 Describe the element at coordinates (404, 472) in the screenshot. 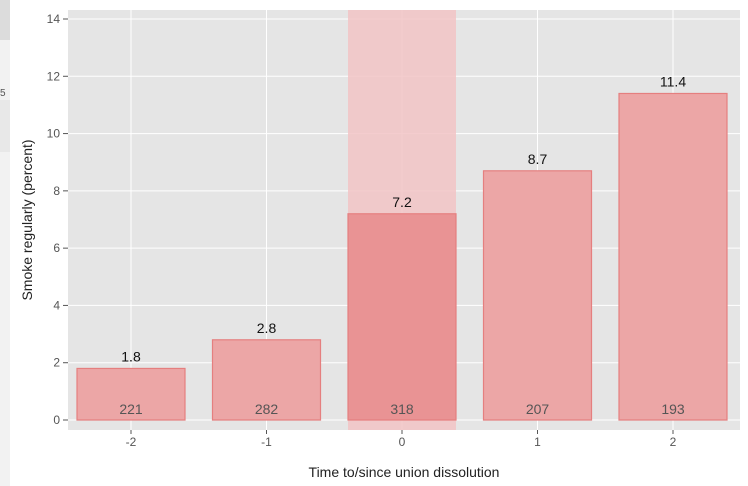

I see `x-axis-title: Time to/since union dissolution` at that location.